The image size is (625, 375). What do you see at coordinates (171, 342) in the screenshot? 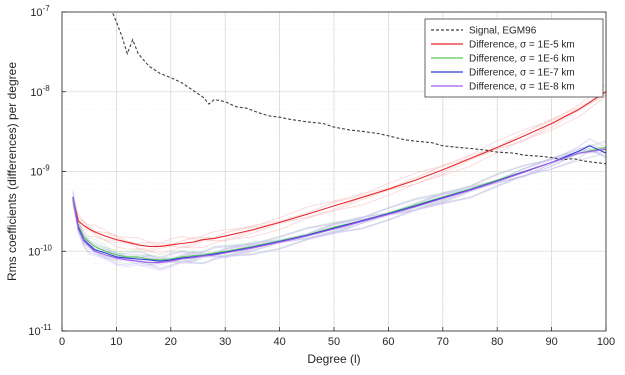
I see `x-tick-label: 20` at bounding box center [171, 342].